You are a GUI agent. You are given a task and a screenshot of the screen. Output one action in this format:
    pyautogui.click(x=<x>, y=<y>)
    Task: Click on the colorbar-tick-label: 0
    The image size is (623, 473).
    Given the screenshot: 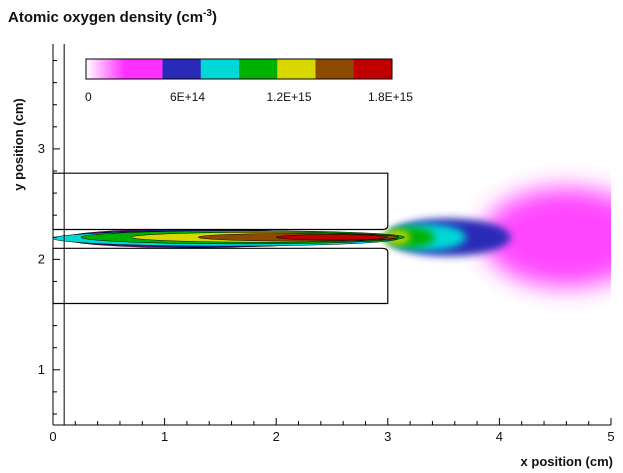 What is the action you would take?
    pyautogui.click(x=88, y=97)
    